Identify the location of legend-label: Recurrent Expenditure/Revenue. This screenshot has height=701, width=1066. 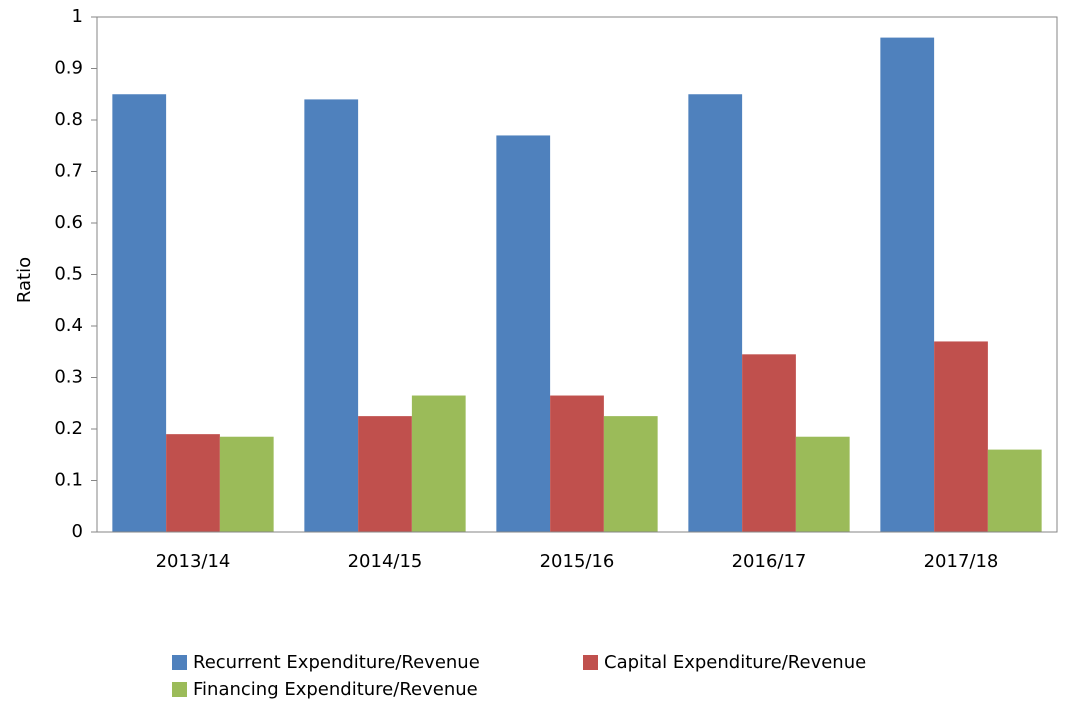
(336, 662).